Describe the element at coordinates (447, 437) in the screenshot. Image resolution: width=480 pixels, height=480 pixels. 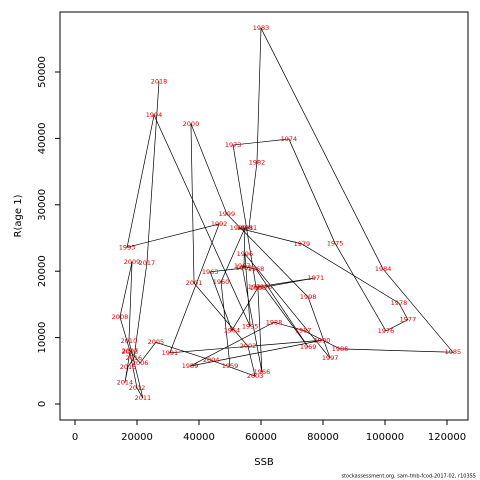
I see `x-tick-label: 120000` at that location.